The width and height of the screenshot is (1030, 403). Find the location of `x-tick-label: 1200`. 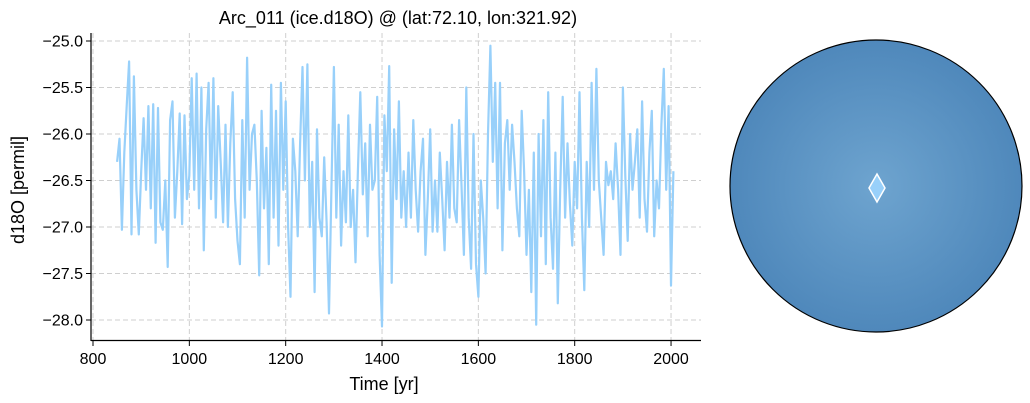

x-tick-label: 1200 is located at coordinates (286, 359).